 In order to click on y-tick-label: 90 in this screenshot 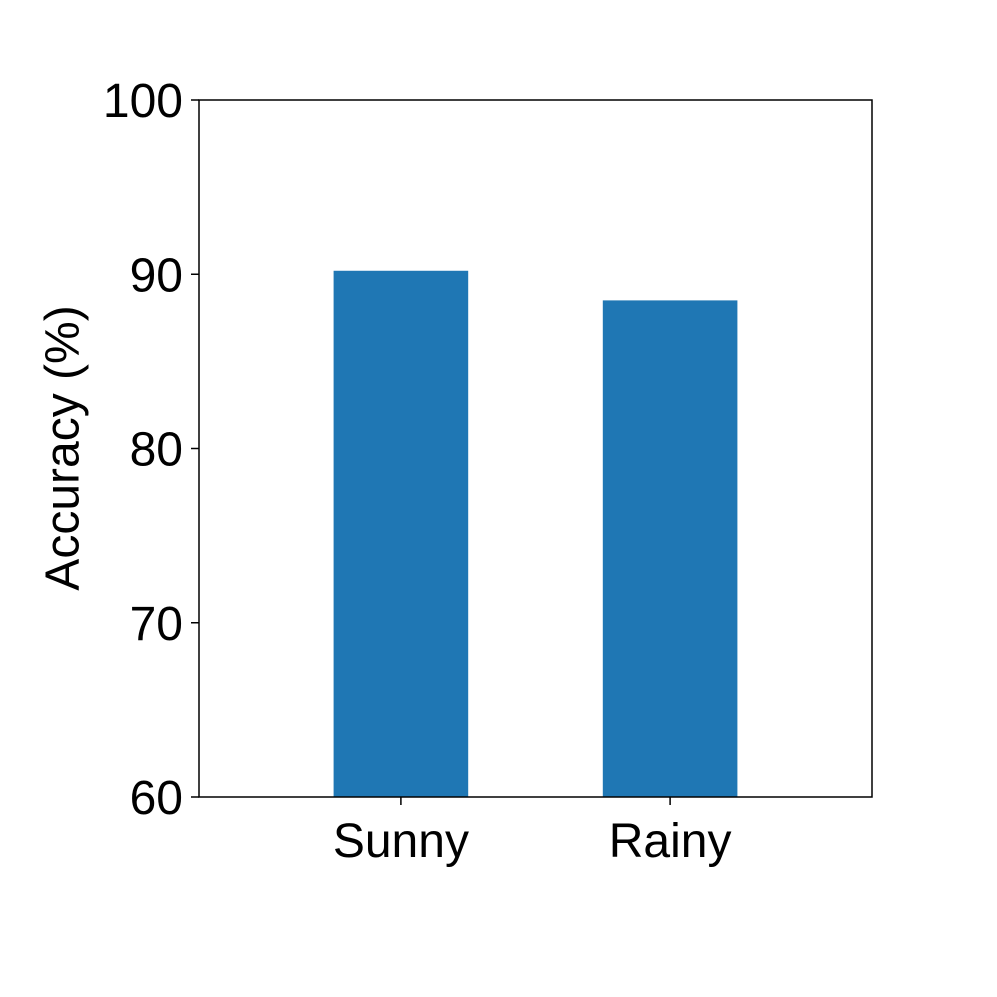, I will do `click(156, 275)`.